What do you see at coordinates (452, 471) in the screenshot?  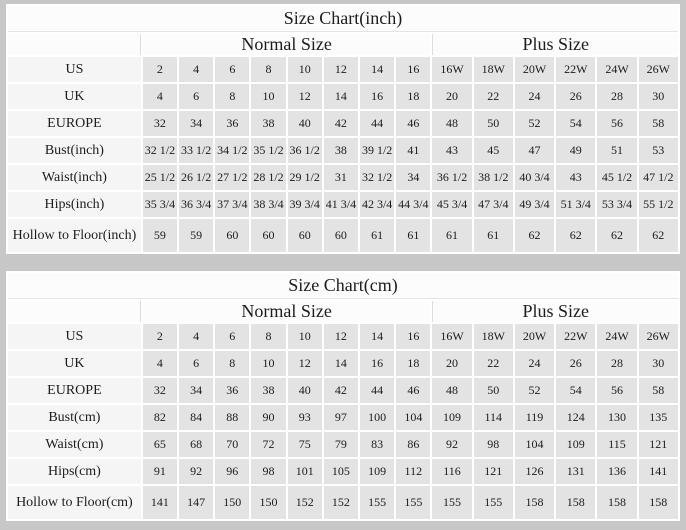 I see `size-value-cell: 116` at bounding box center [452, 471].